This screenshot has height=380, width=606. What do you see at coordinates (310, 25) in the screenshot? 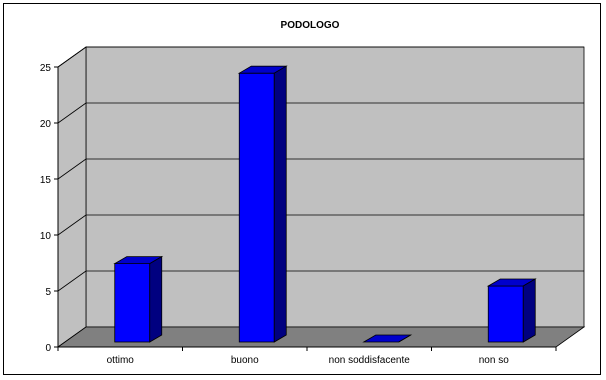
I see `chart-title: PODOLOGO` at bounding box center [310, 25].